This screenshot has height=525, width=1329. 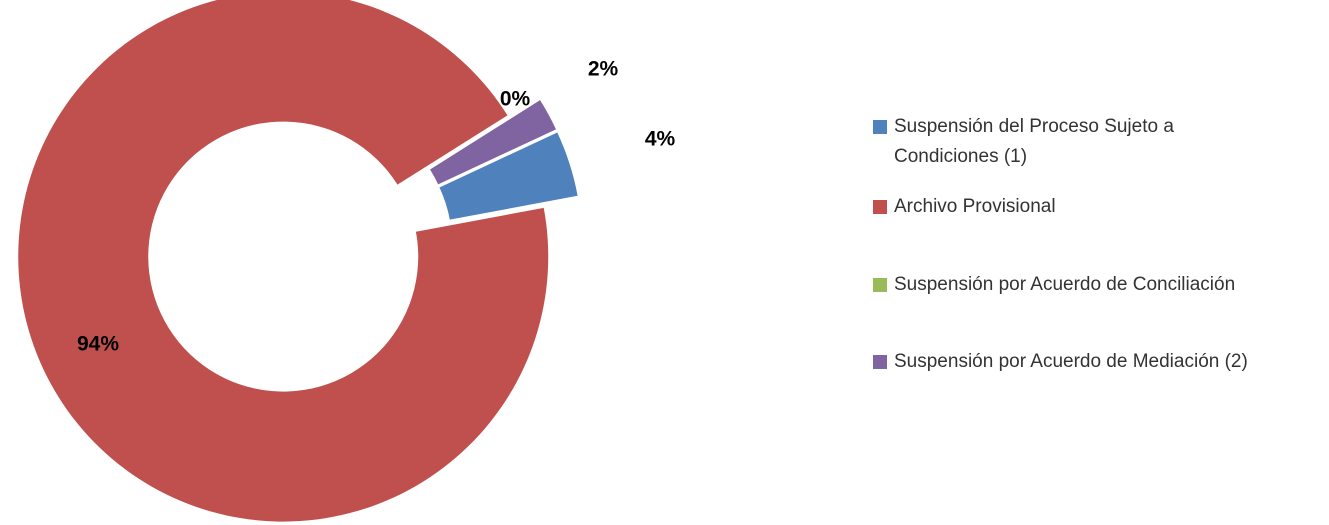 What do you see at coordinates (1065, 284) in the screenshot?
I see `legend-label: Suspensión por Acuerdo de Conciliación` at bounding box center [1065, 284].